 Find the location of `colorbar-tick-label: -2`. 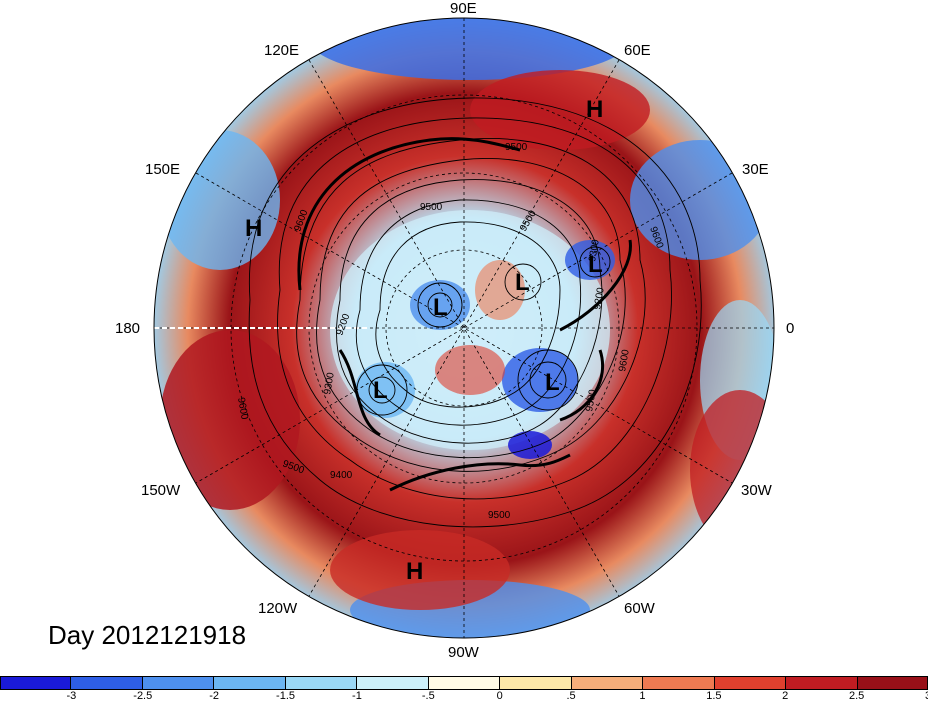

colorbar-tick-label: -2 is located at coordinates (214, 696).